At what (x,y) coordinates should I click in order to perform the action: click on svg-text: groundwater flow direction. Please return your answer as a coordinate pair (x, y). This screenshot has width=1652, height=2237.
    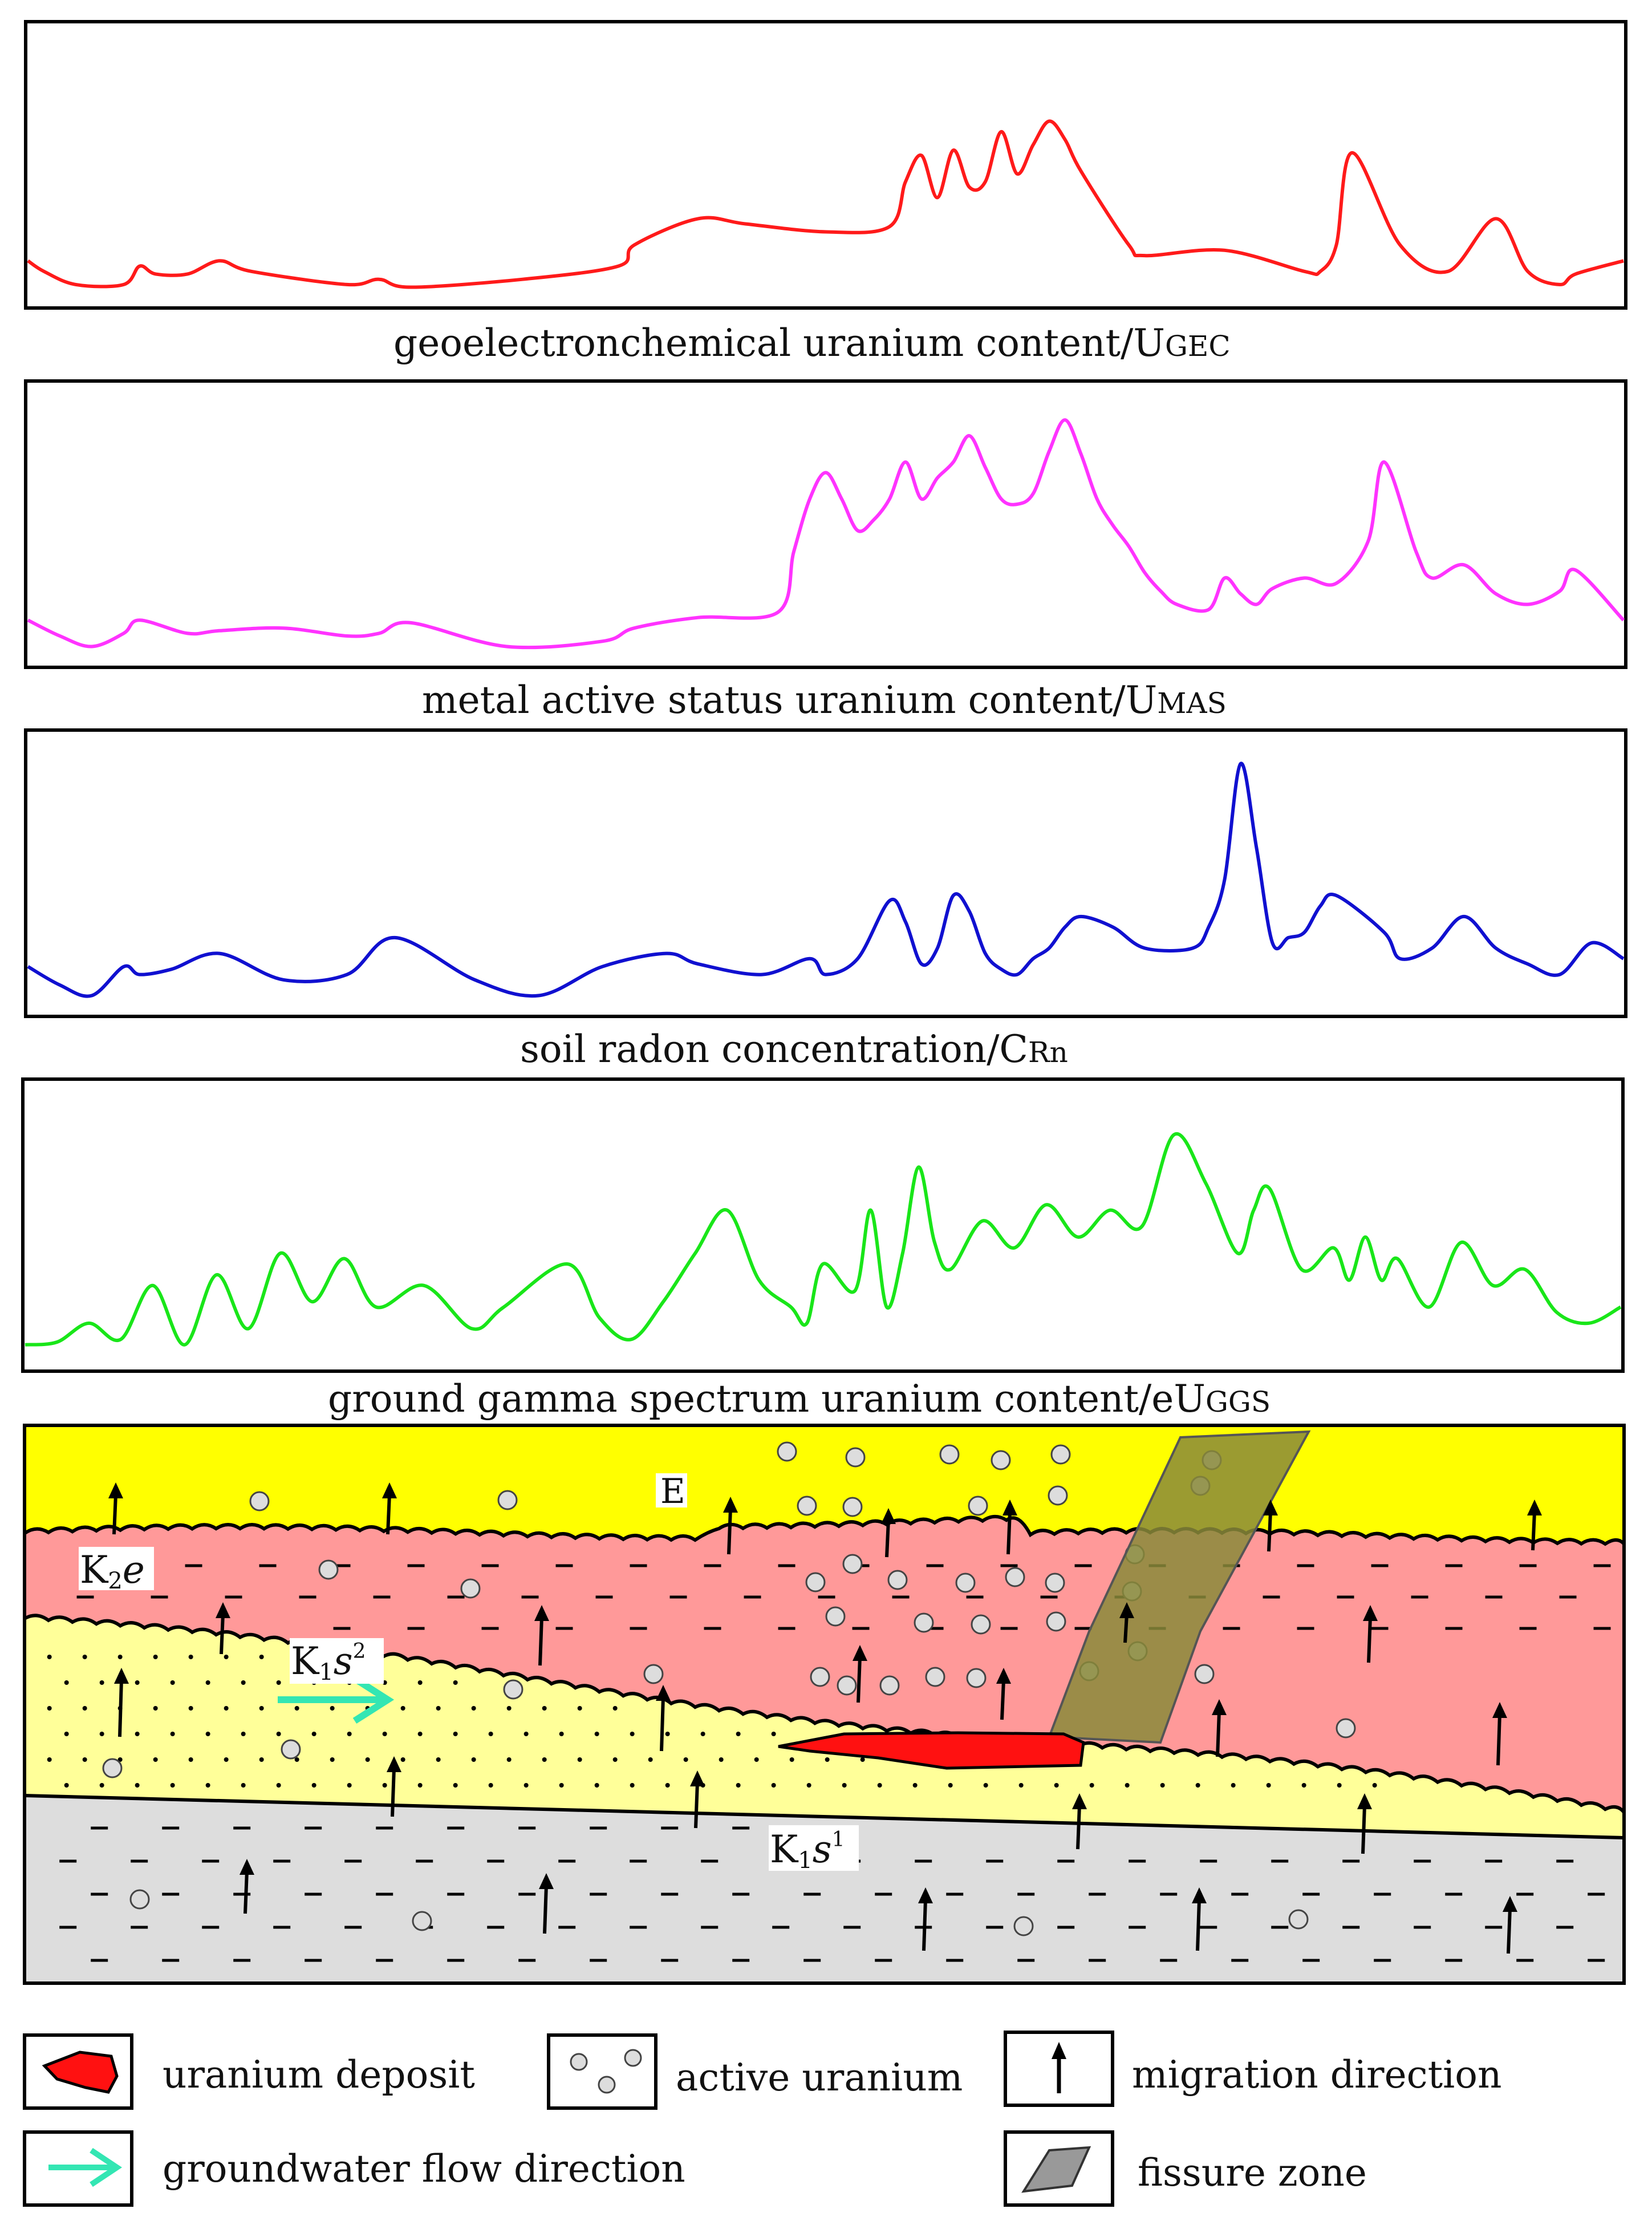
    Looking at the image, I should click on (424, 2169).